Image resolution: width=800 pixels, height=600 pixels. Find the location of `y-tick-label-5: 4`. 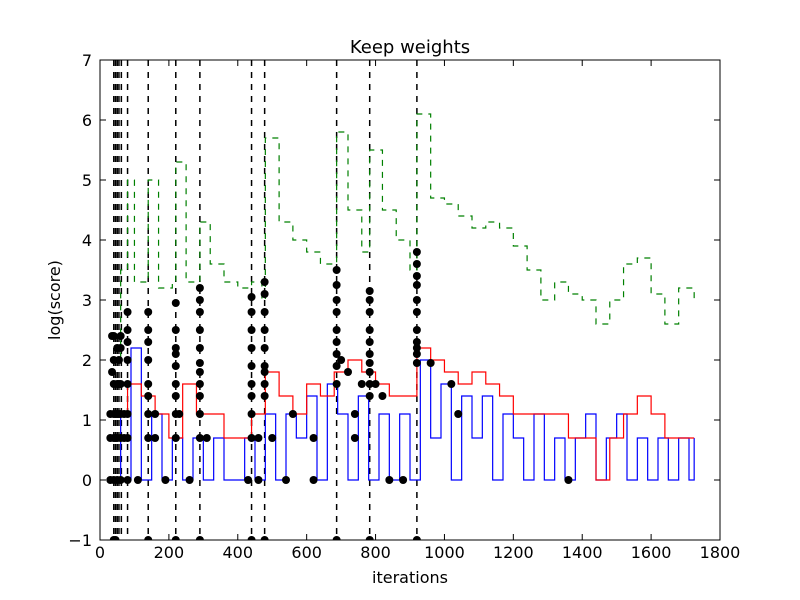

y-tick-label-5: 4 is located at coordinates (87, 240).